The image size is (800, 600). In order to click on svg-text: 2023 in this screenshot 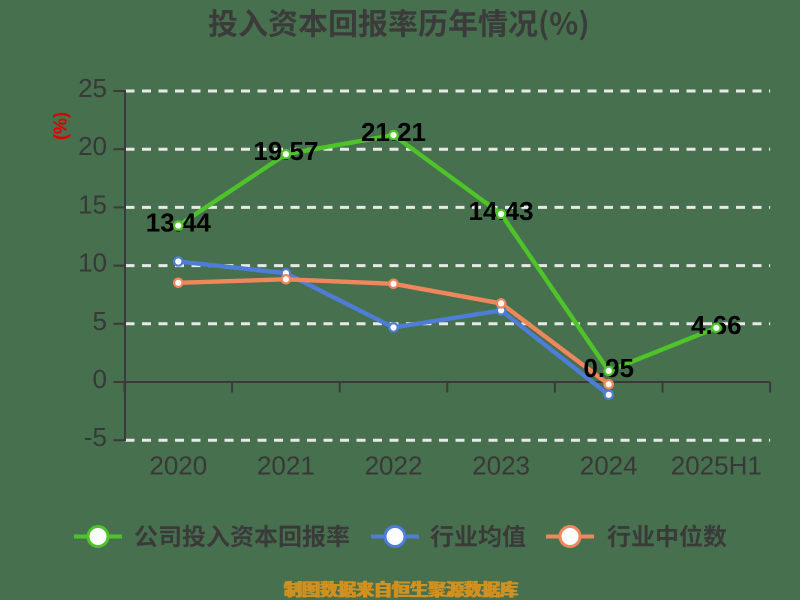, I will do `click(501, 466)`.